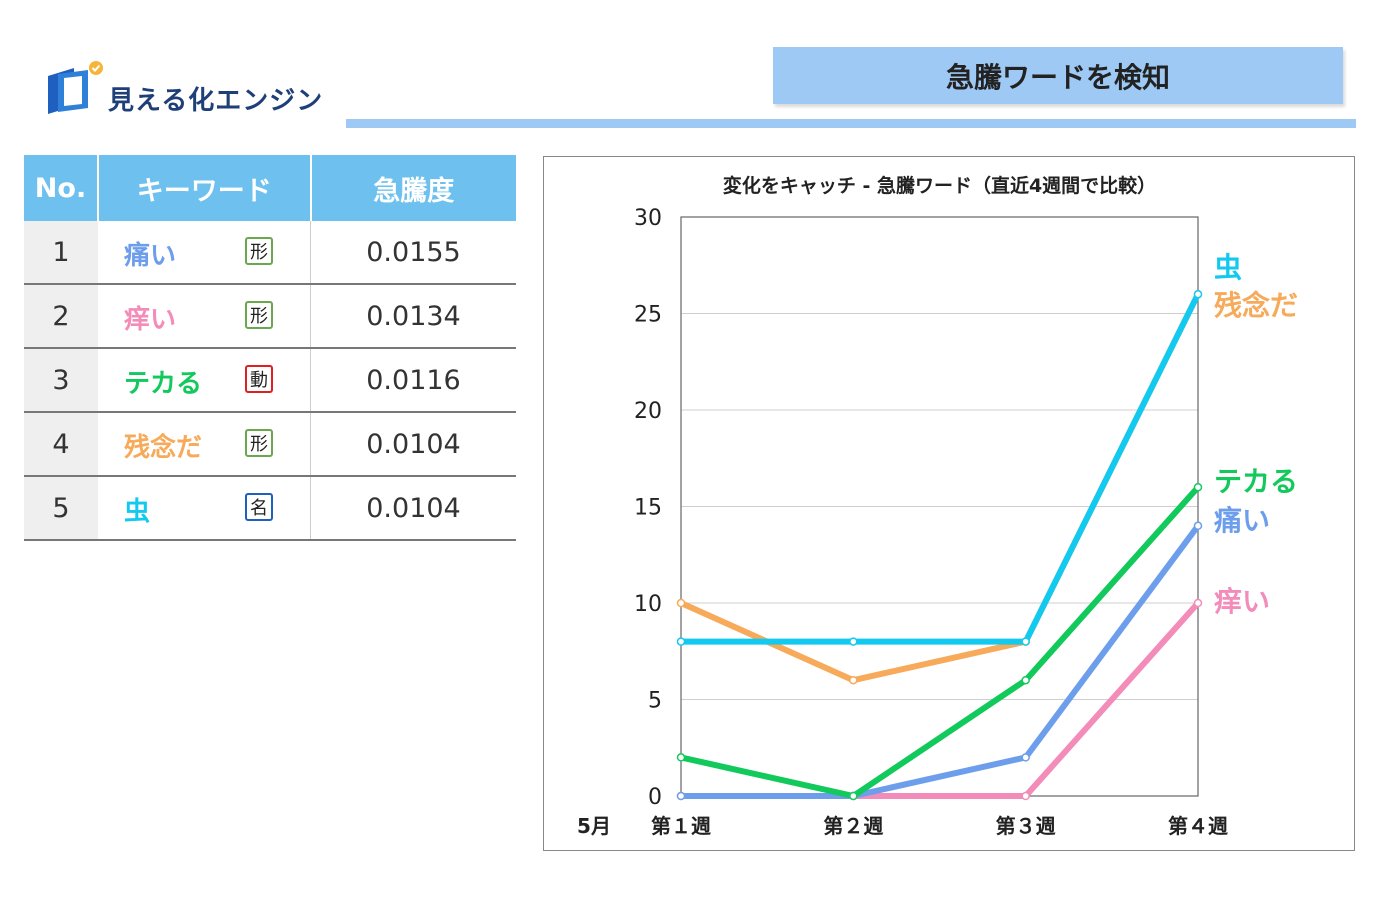 This screenshot has height=900, width=1380. I want to click on y-tick-label: 0, so click(655, 797).